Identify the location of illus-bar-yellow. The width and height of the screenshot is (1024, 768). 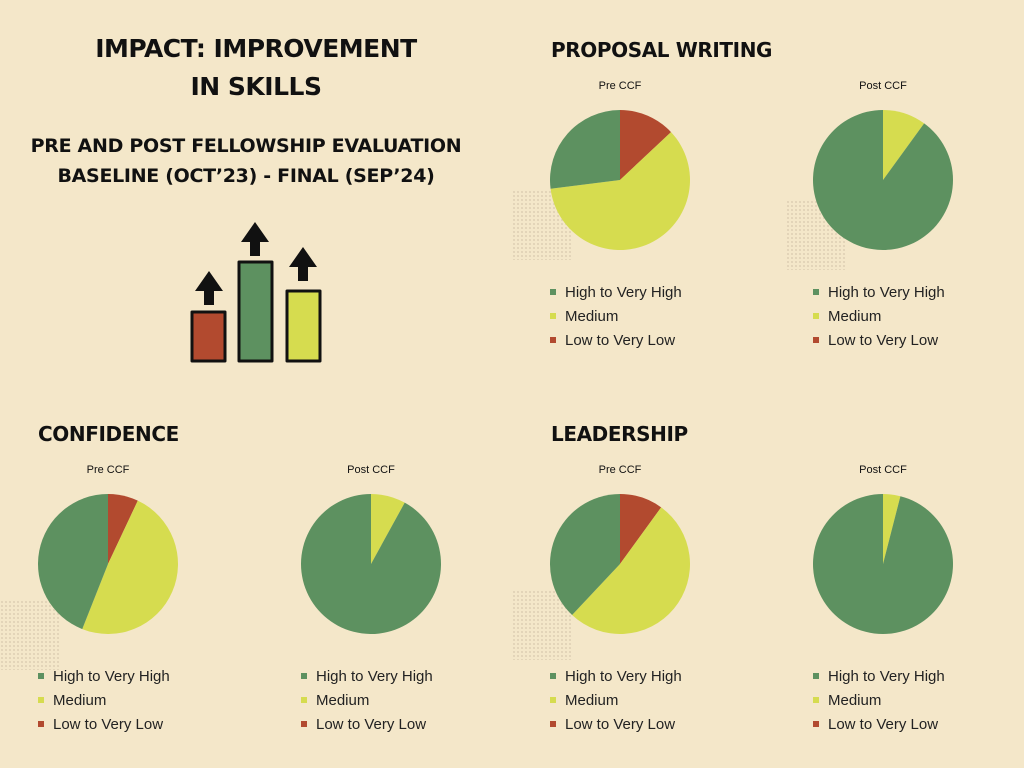
(303, 326).